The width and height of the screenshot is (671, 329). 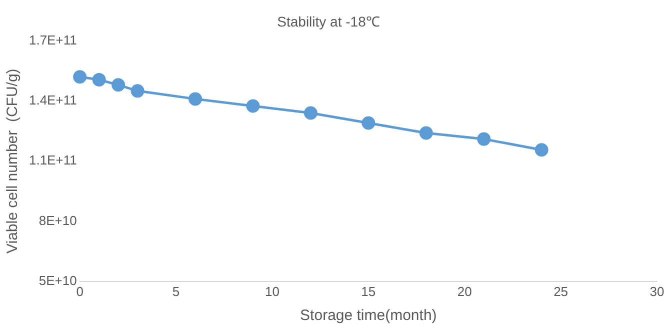 What do you see at coordinates (272, 291) in the screenshot?
I see `x-tick-label: 10` at bounding box center [272, 291].